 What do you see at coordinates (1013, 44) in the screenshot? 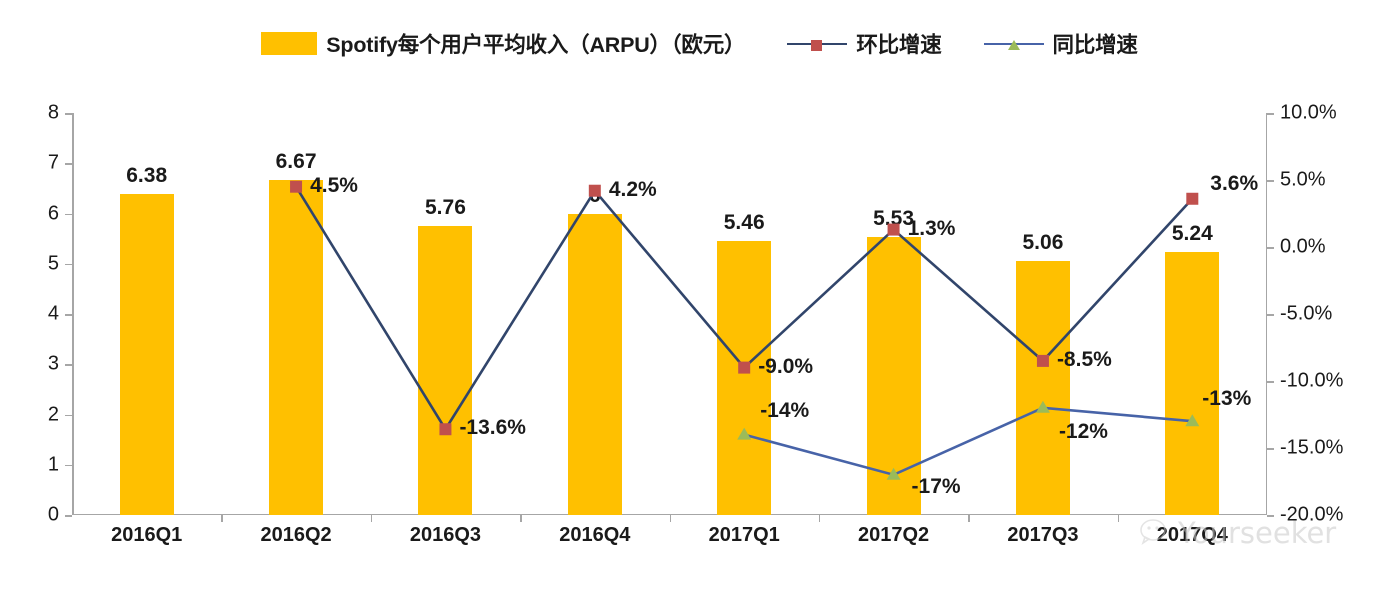
I see `legend-line-triangle-icon` at bounding box center [1013, 44].